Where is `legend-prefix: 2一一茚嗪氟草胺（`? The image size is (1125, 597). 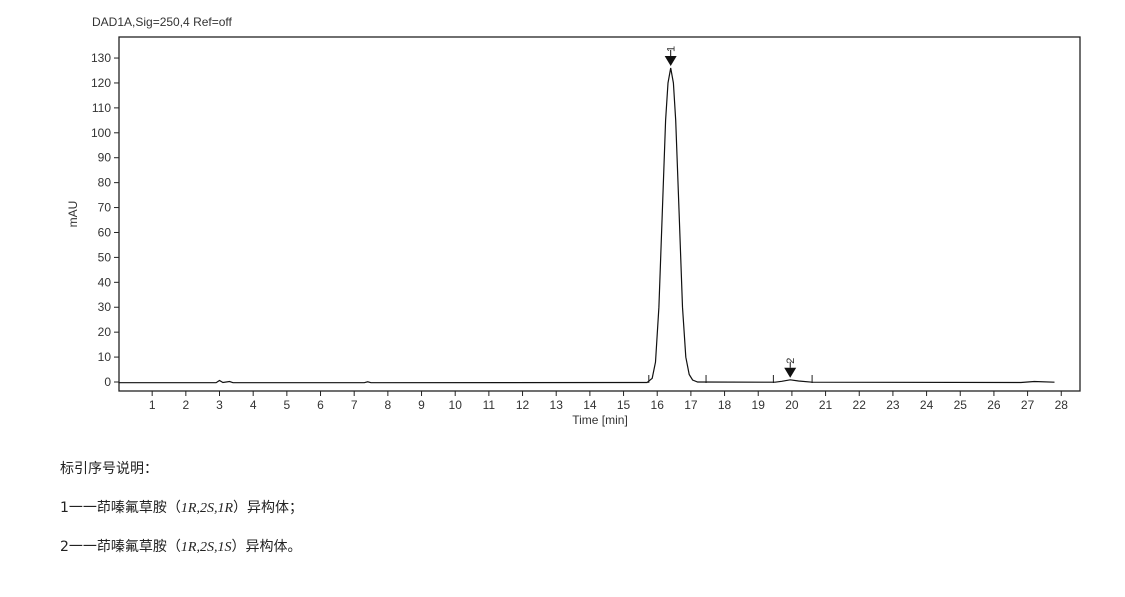 legend-prefix: 2一一茚嗪氟草胺（ is located at coordinates (120, 547).